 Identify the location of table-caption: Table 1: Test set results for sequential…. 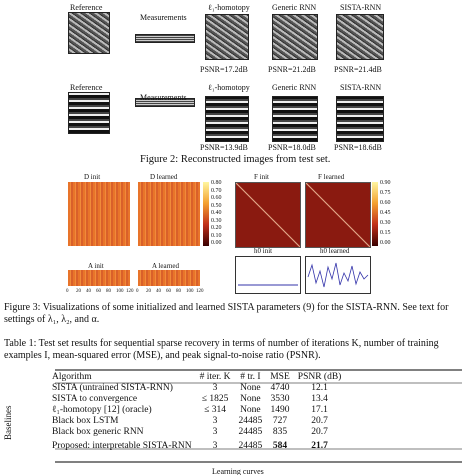
(221, 349).